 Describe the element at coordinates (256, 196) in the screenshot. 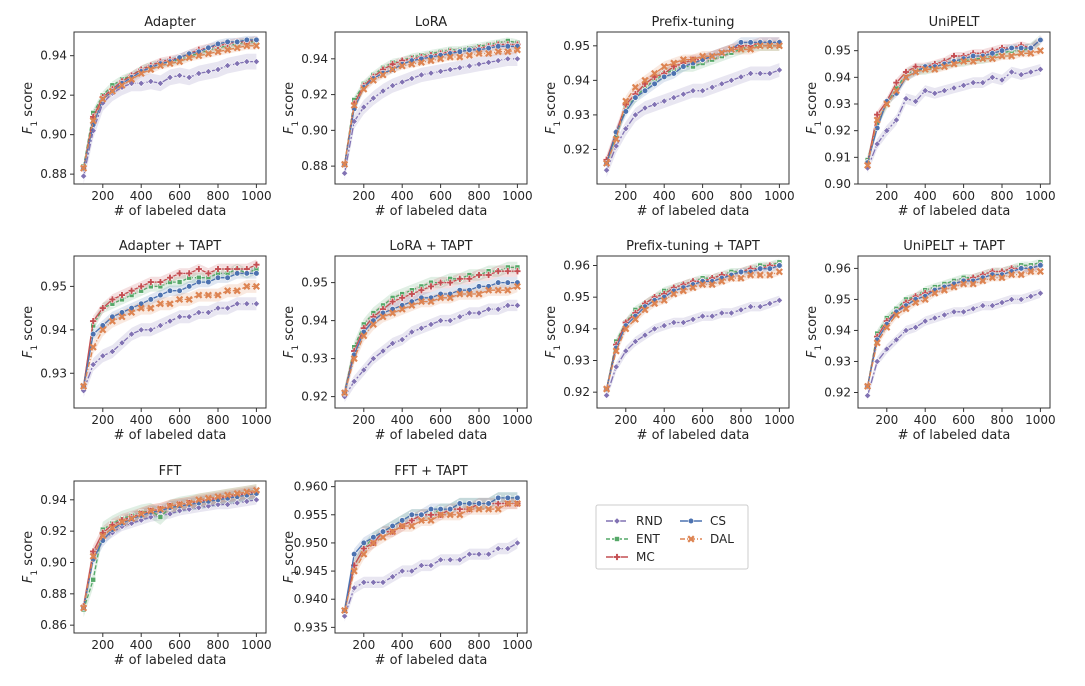

I see `x-tick-label: 1000` at that location.